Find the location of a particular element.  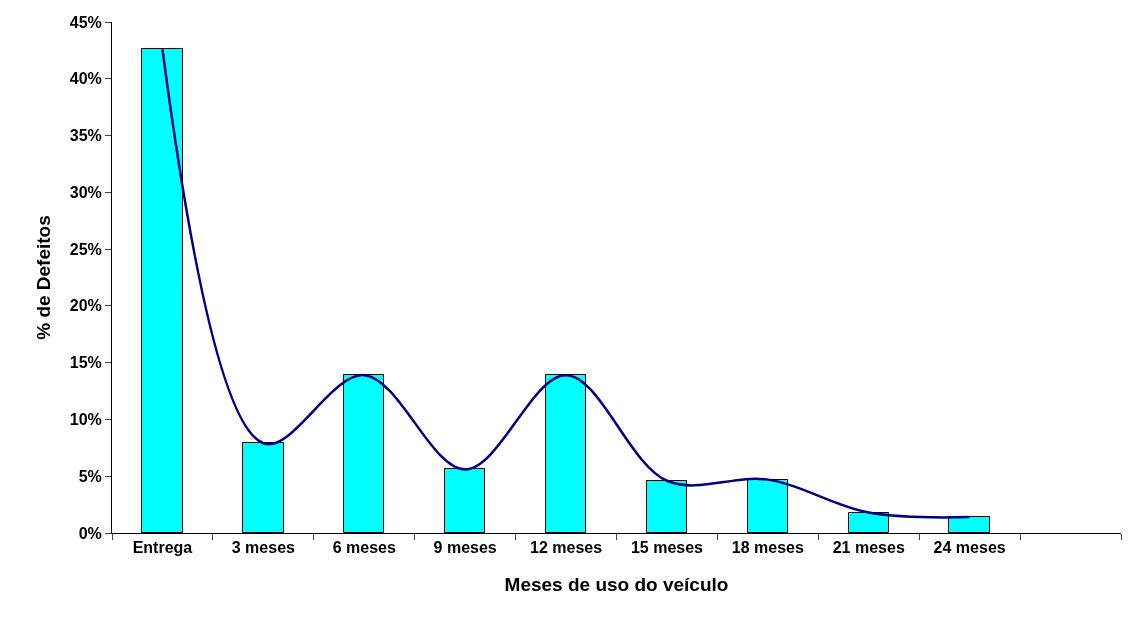

x-tick-label: Entrega is located at coordinates (162, 548).